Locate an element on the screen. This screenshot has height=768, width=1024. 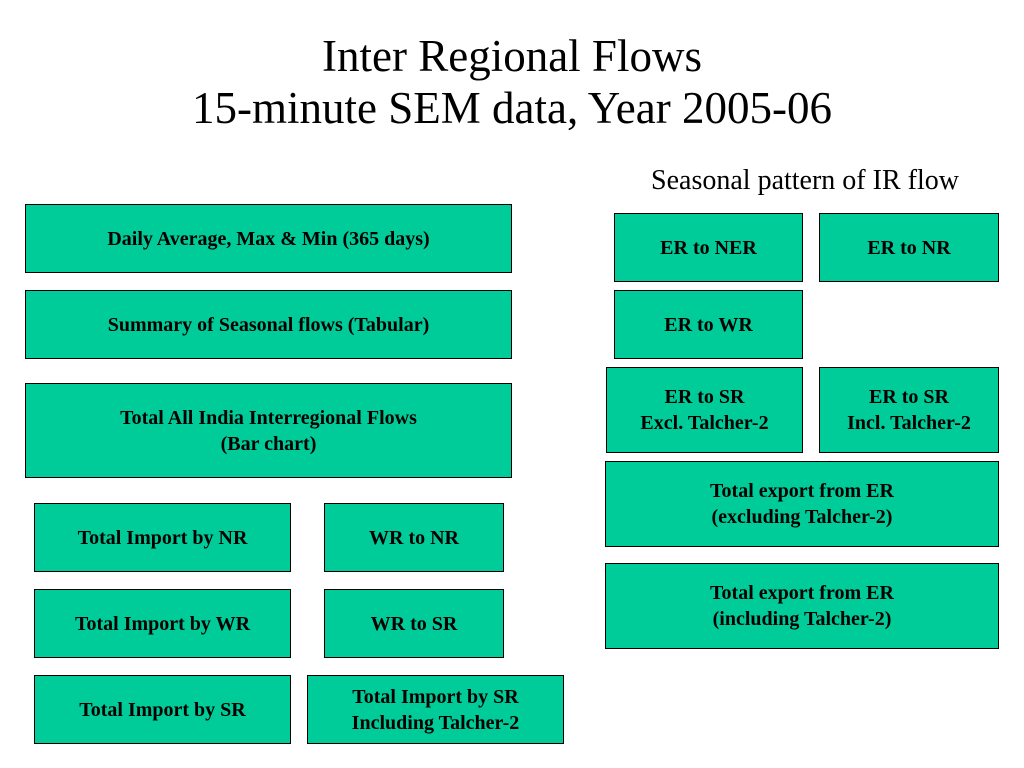
total-import-nr-label: Total Import by NR is located at coordinates (162, 537).